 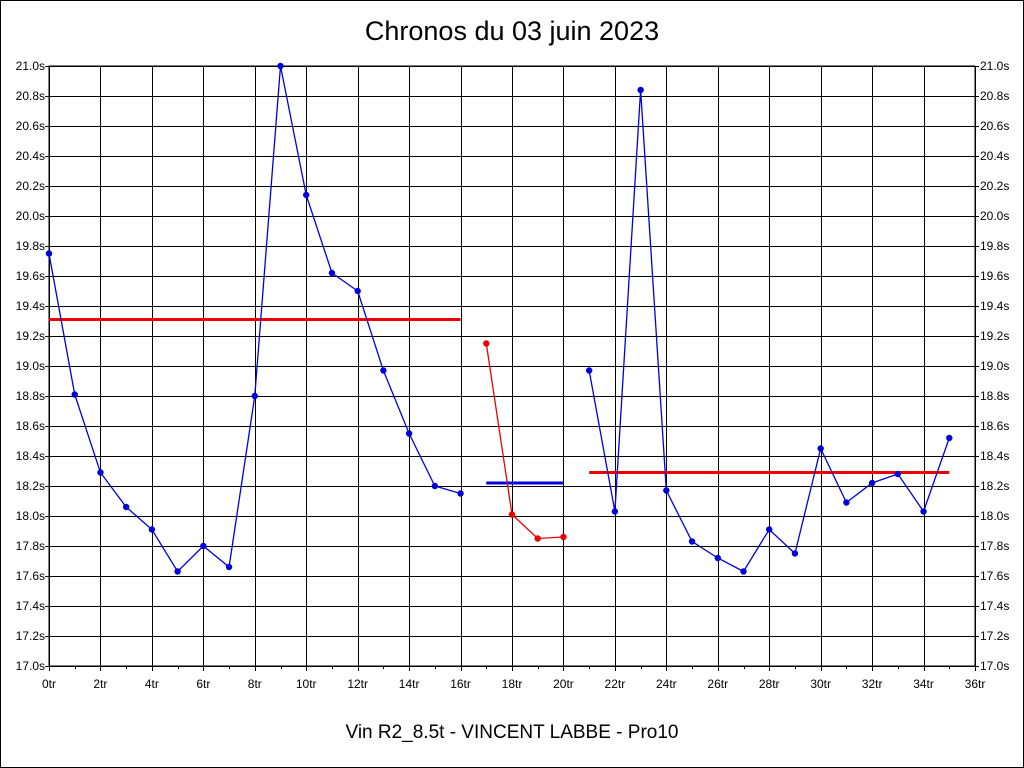 What do you see at coordinates (30, 156) in the screenshot?
I see `y-tick-label-left: 20.4s` at bounding box center [30, 156].